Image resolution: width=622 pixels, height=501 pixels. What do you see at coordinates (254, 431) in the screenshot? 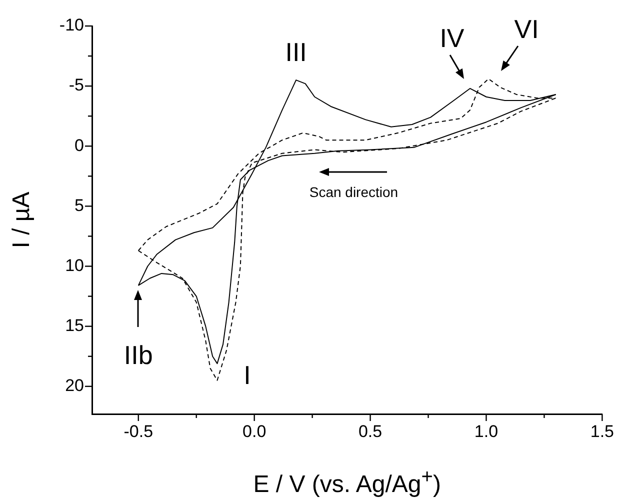
I see `x-tick-label: 0.0` at bounding box center [254, 431].